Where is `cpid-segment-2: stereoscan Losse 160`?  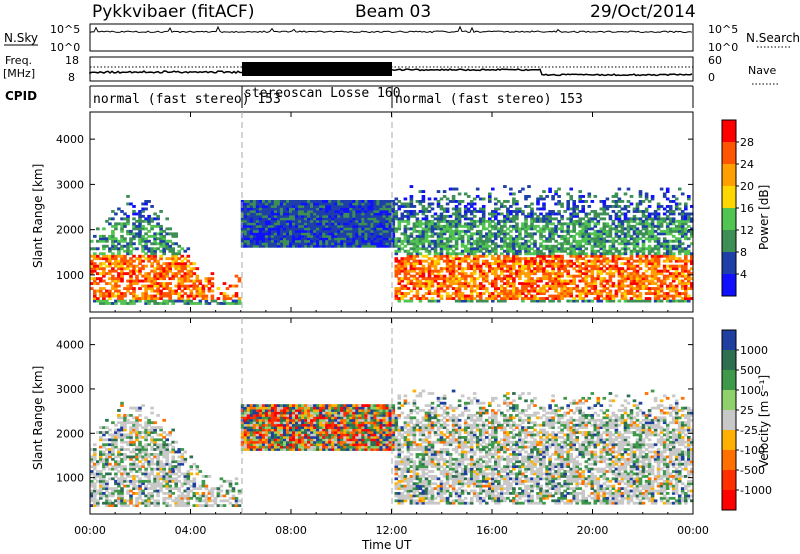 cpid-segment-2: stereoscan Losse 160 is located at coordinates (322, 93).